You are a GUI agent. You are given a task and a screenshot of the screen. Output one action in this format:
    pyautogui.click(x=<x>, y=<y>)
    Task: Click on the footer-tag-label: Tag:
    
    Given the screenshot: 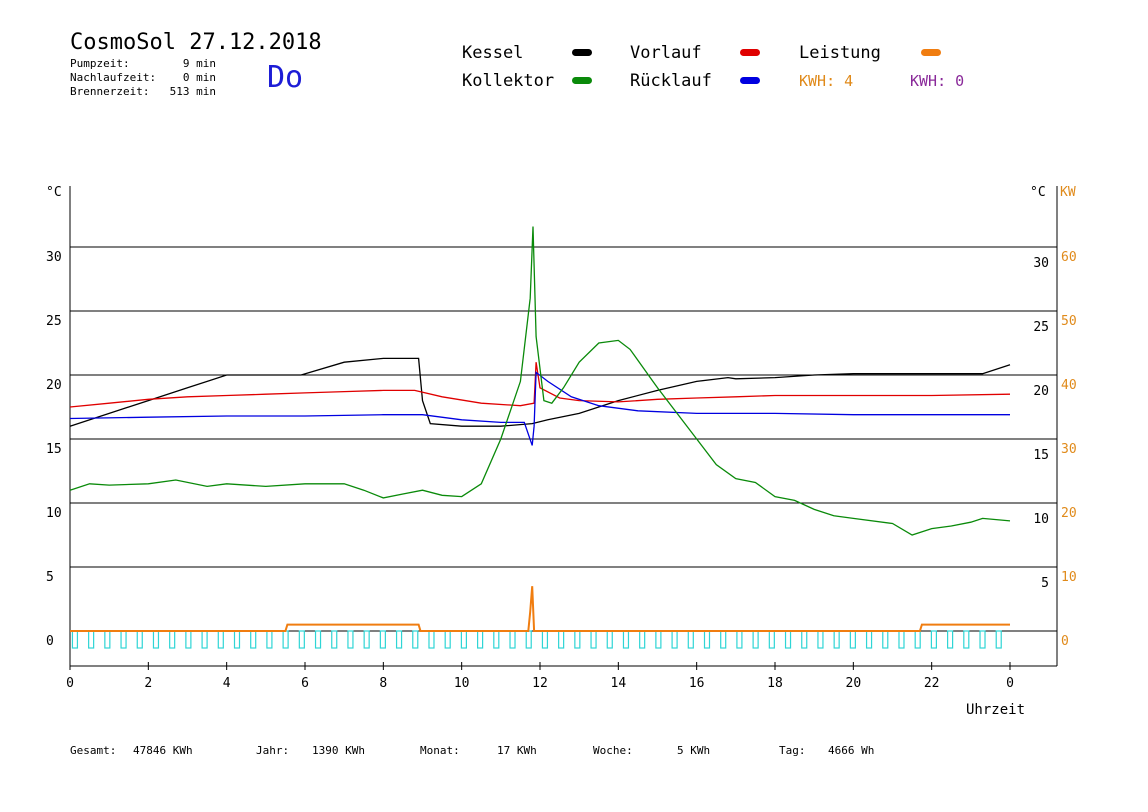 What is the action you would take?
    pyautogui.click(x=792, y=750)
    